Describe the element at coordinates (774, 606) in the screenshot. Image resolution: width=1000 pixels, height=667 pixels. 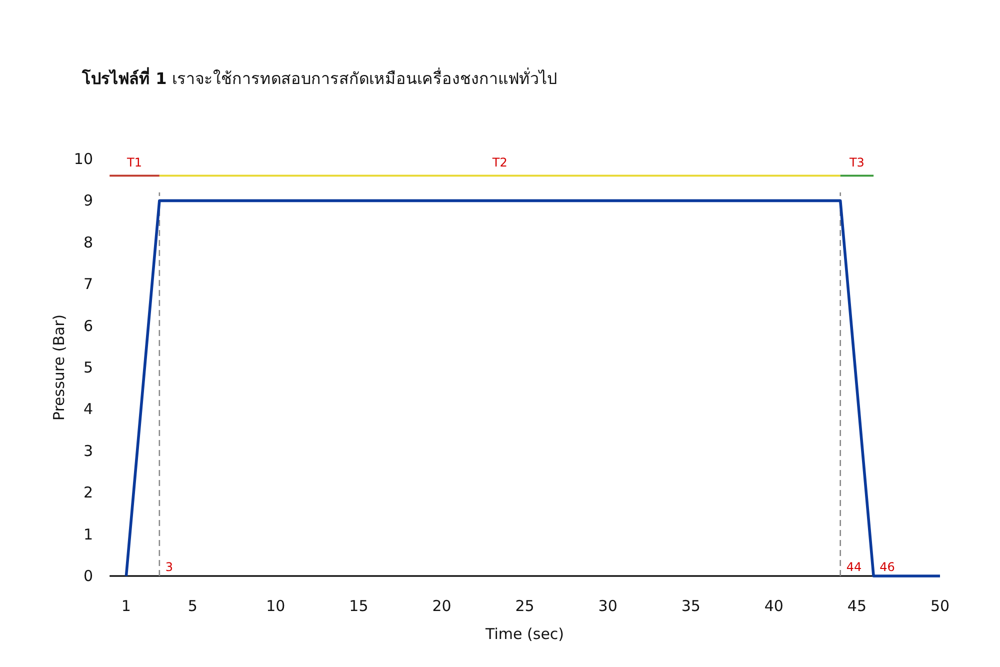
I see `x-tick-label: 40` at that location.